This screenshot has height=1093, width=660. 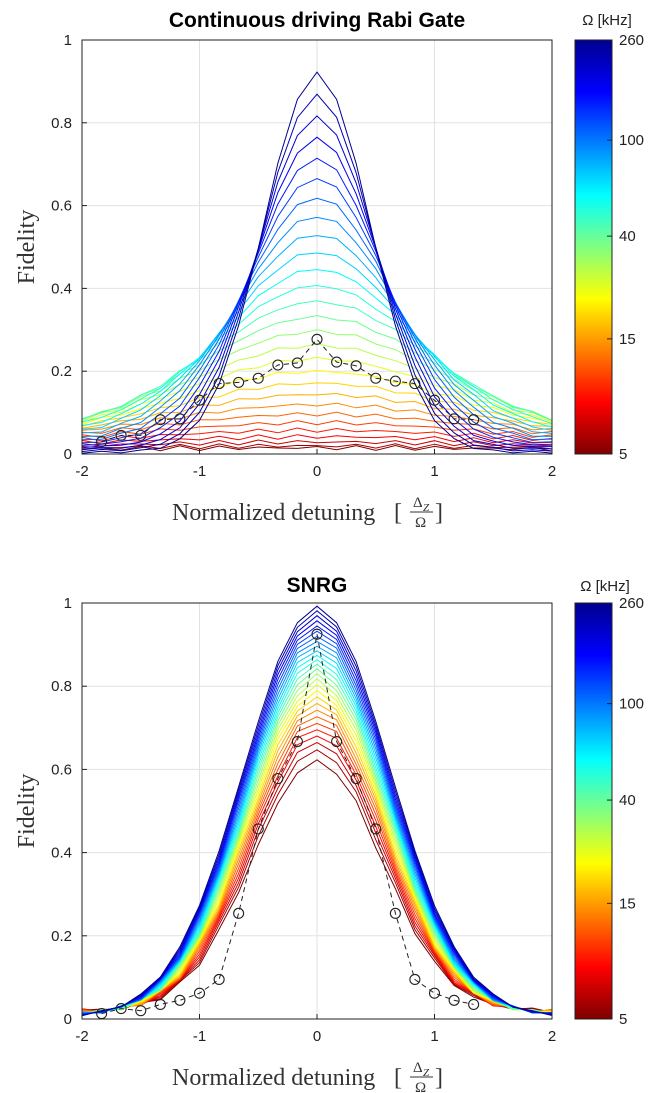 What do you see at coordinates (631, 140) in the screenshot?
I see `colorbar-tick-label: 100` at bounding box center [631, 140].